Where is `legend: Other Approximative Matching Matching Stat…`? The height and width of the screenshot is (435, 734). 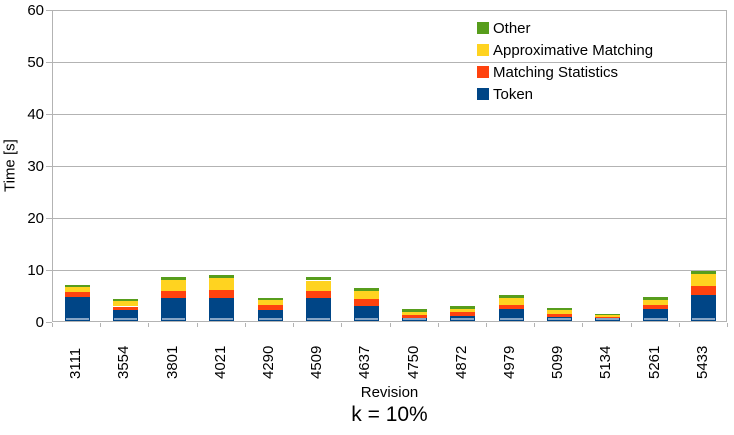 legend: Other Approximative Matching Matching Stat… is located at coordinates (565, 61).